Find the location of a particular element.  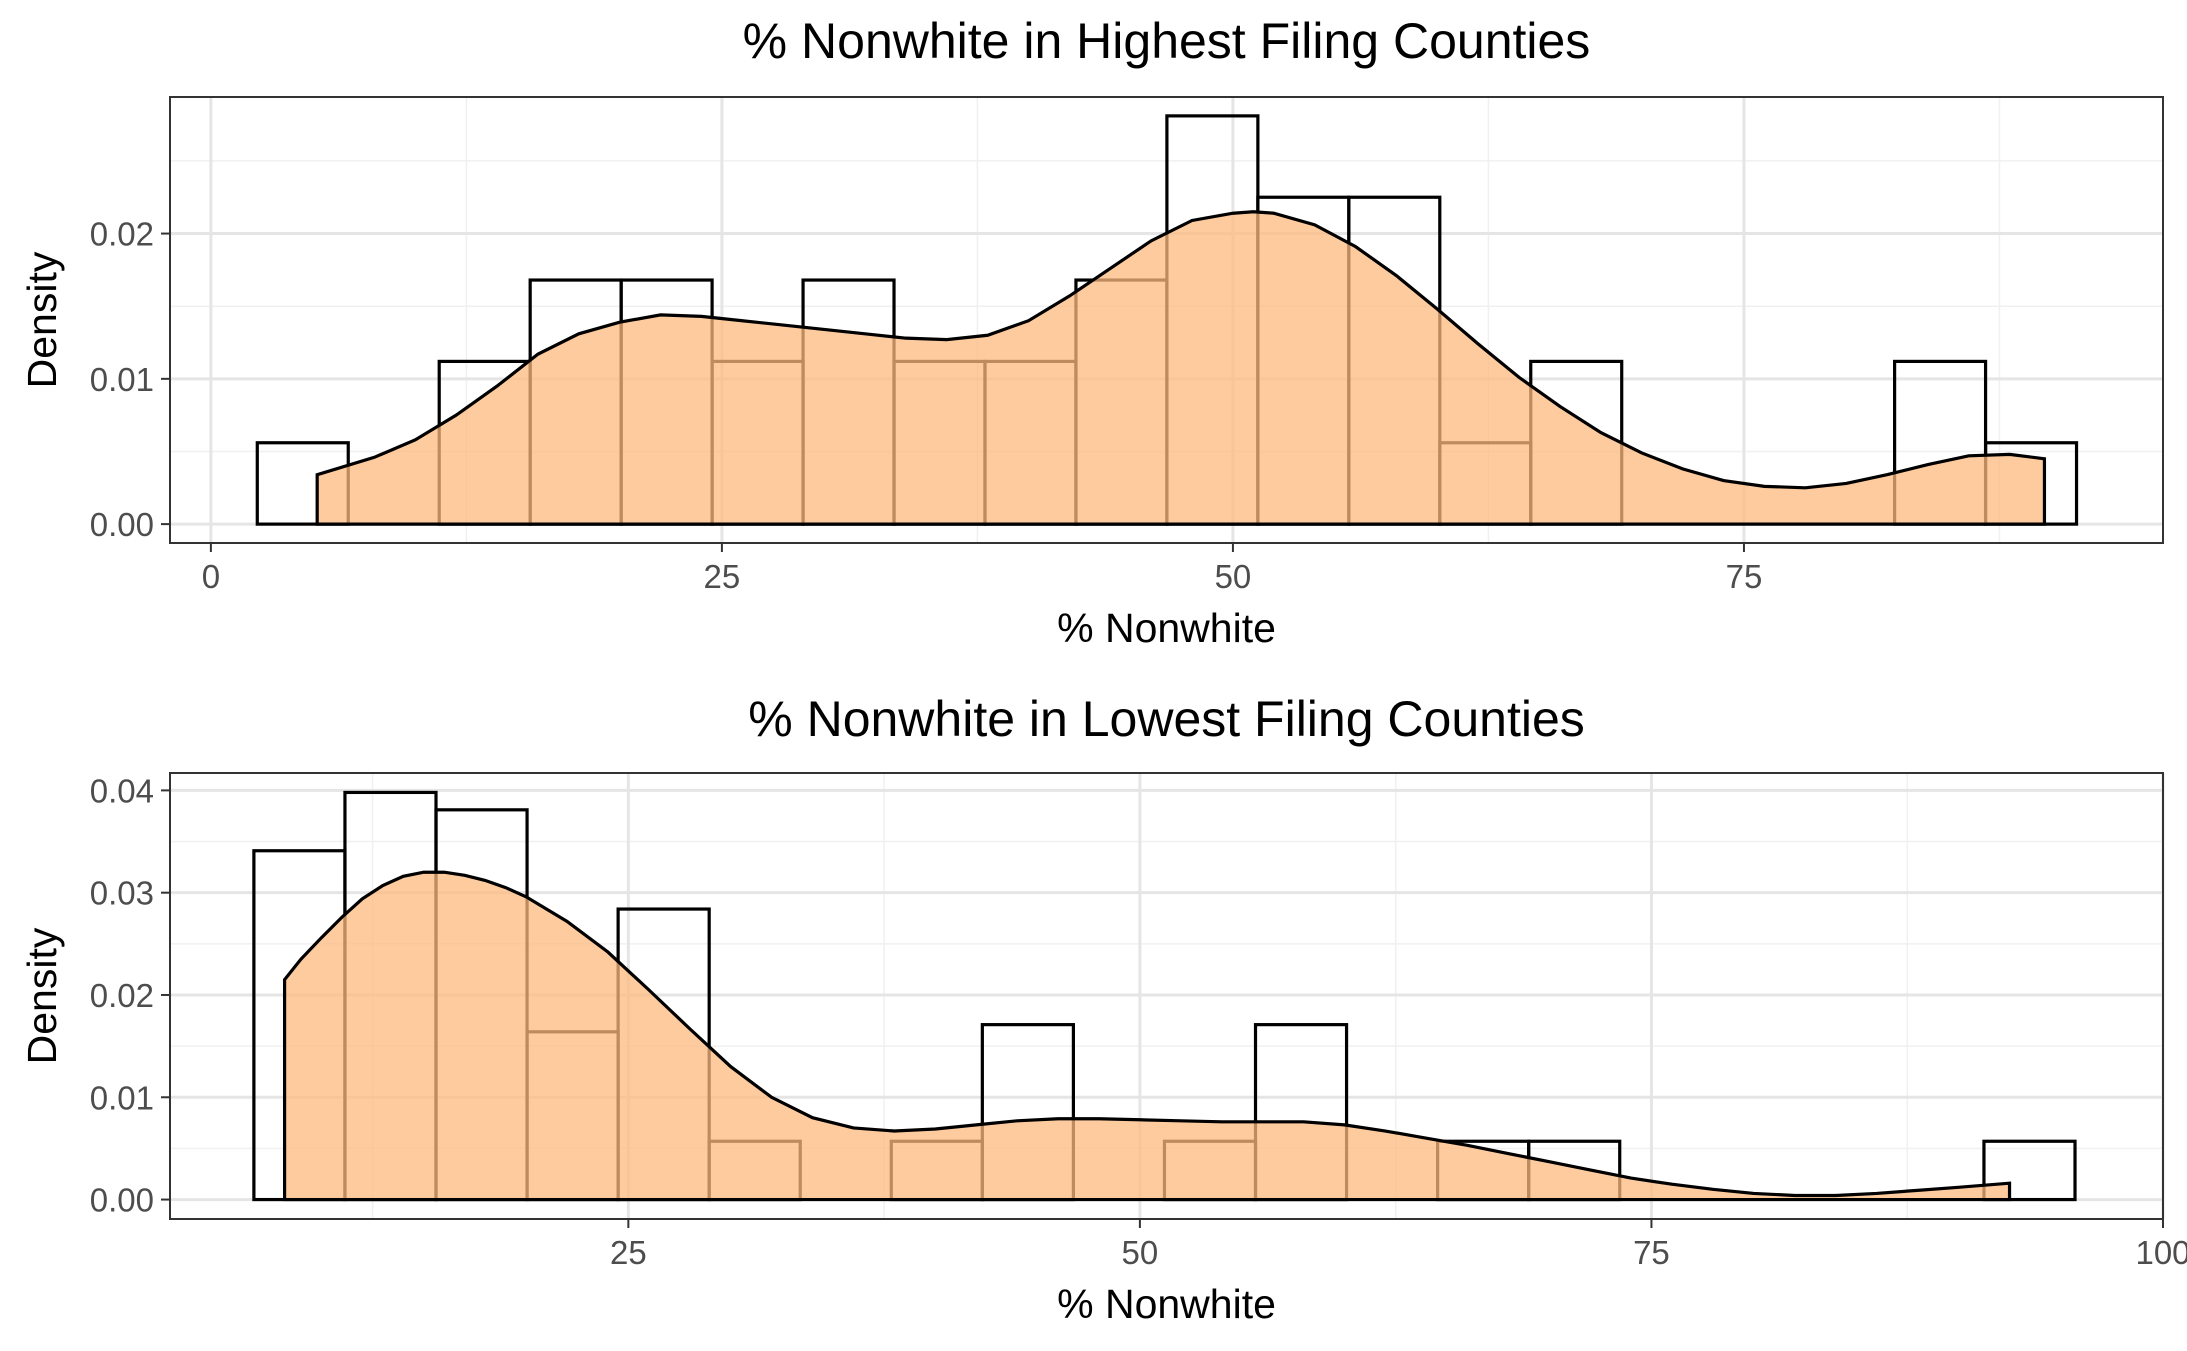

x-tick-label: 0 is located at coordinates (211, 576).